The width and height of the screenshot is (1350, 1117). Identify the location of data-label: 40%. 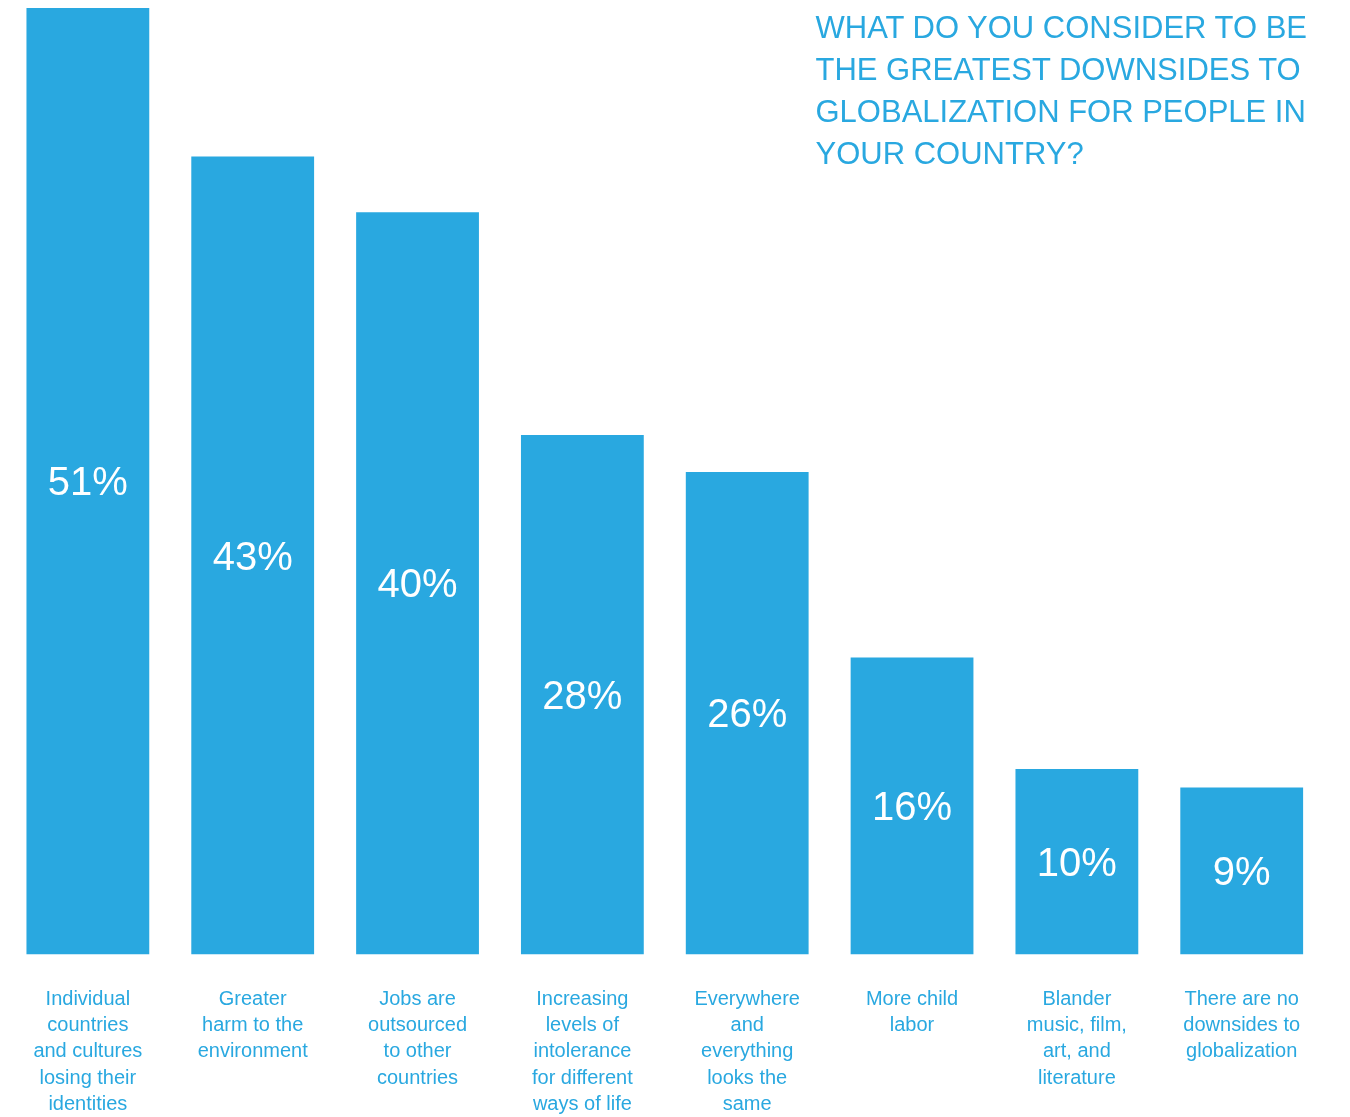
(417, 583).